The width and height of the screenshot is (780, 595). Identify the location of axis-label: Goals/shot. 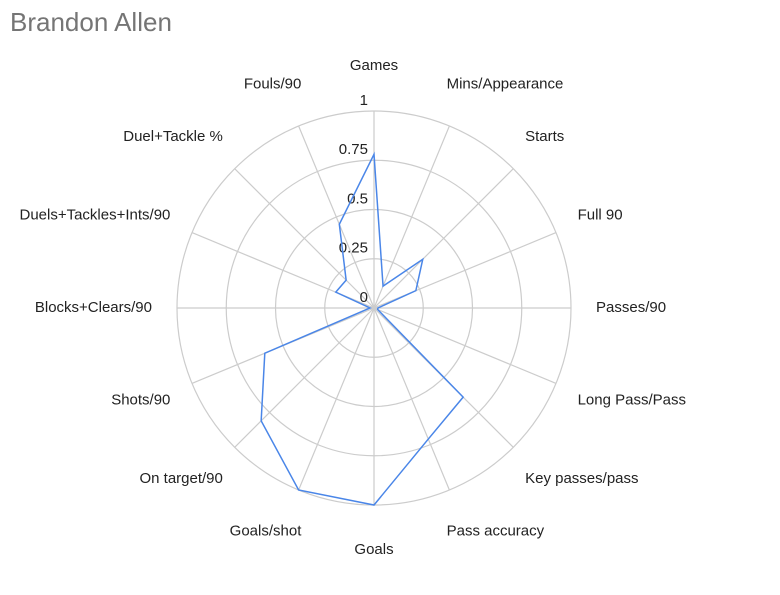
(266, 531).